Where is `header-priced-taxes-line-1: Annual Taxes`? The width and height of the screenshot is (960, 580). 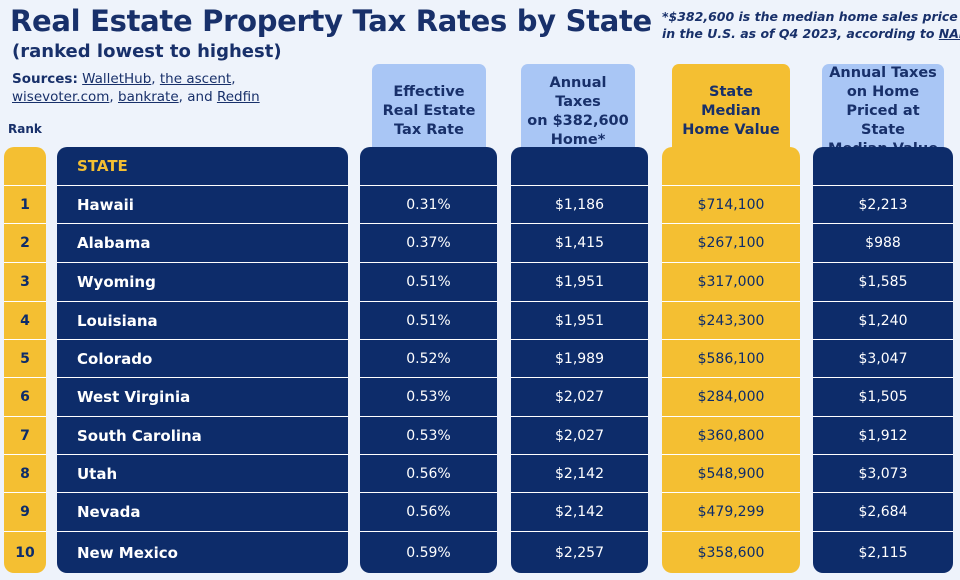
header-priced-taxes-line-1: Annual Taxes is located at coordinates (883, 73).